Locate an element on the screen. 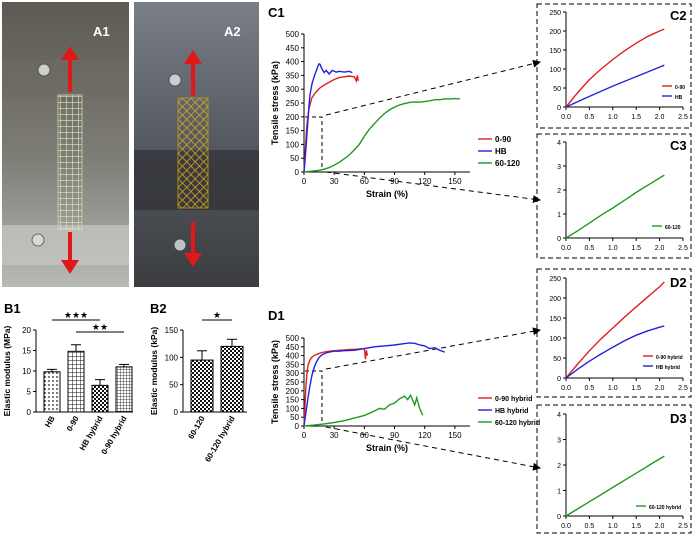 This screenshot has width=697, height=536. arrow-down-icon is located at coordinates (193, 260).